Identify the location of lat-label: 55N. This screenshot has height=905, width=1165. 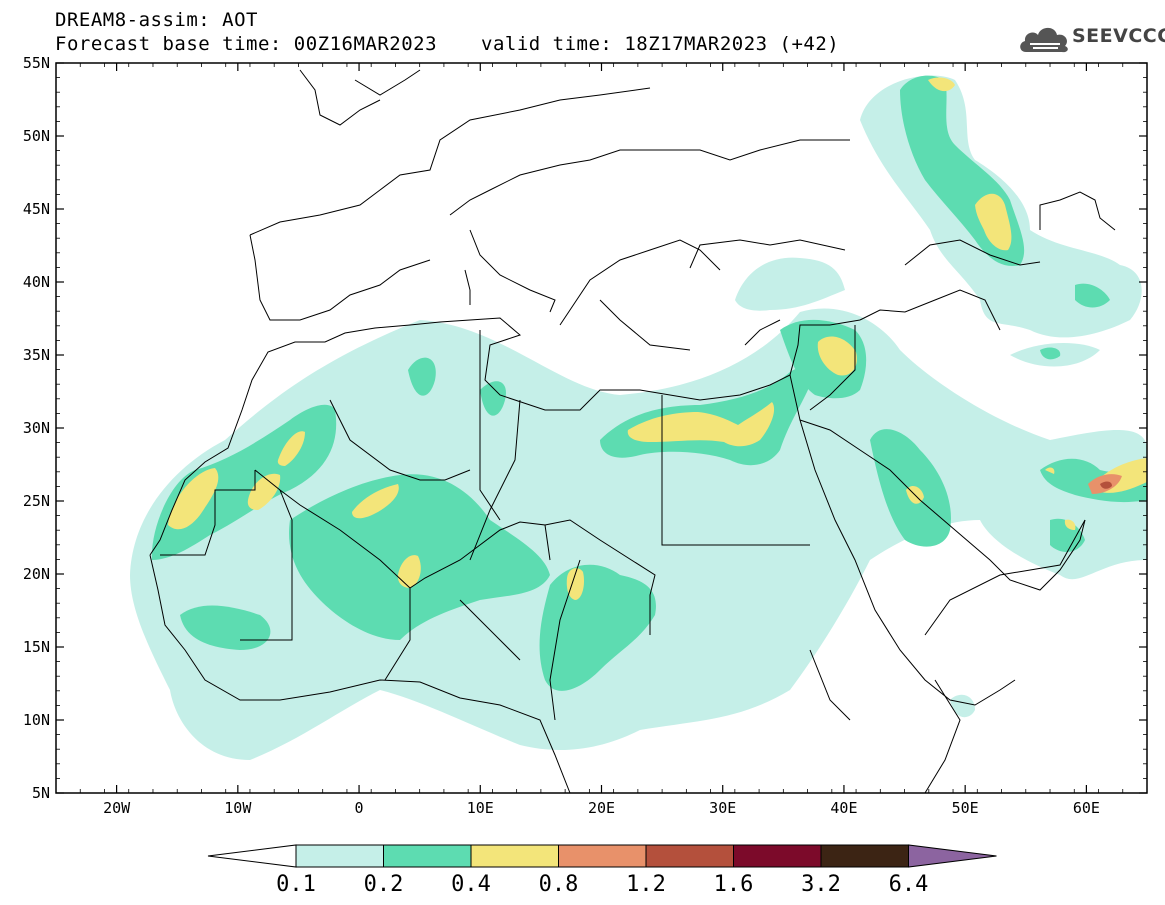
(36, 63).